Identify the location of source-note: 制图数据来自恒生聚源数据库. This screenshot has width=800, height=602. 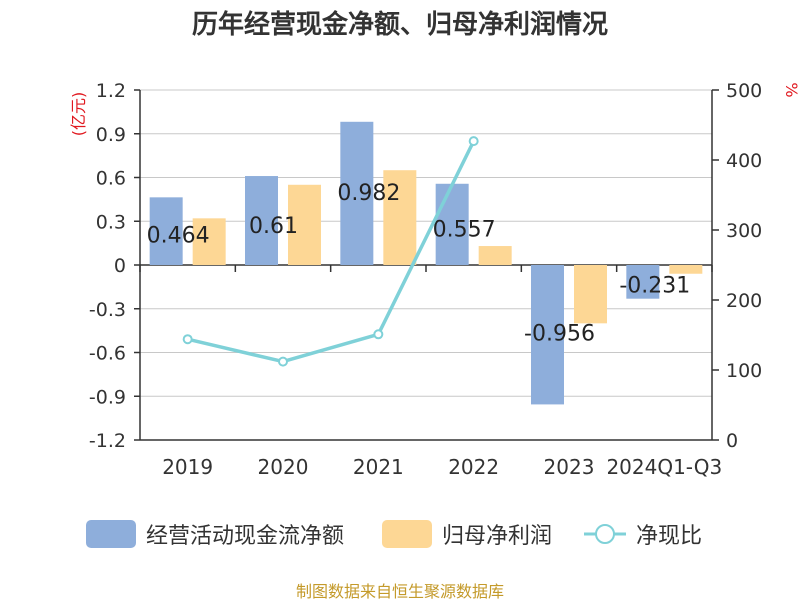
(399, 591).